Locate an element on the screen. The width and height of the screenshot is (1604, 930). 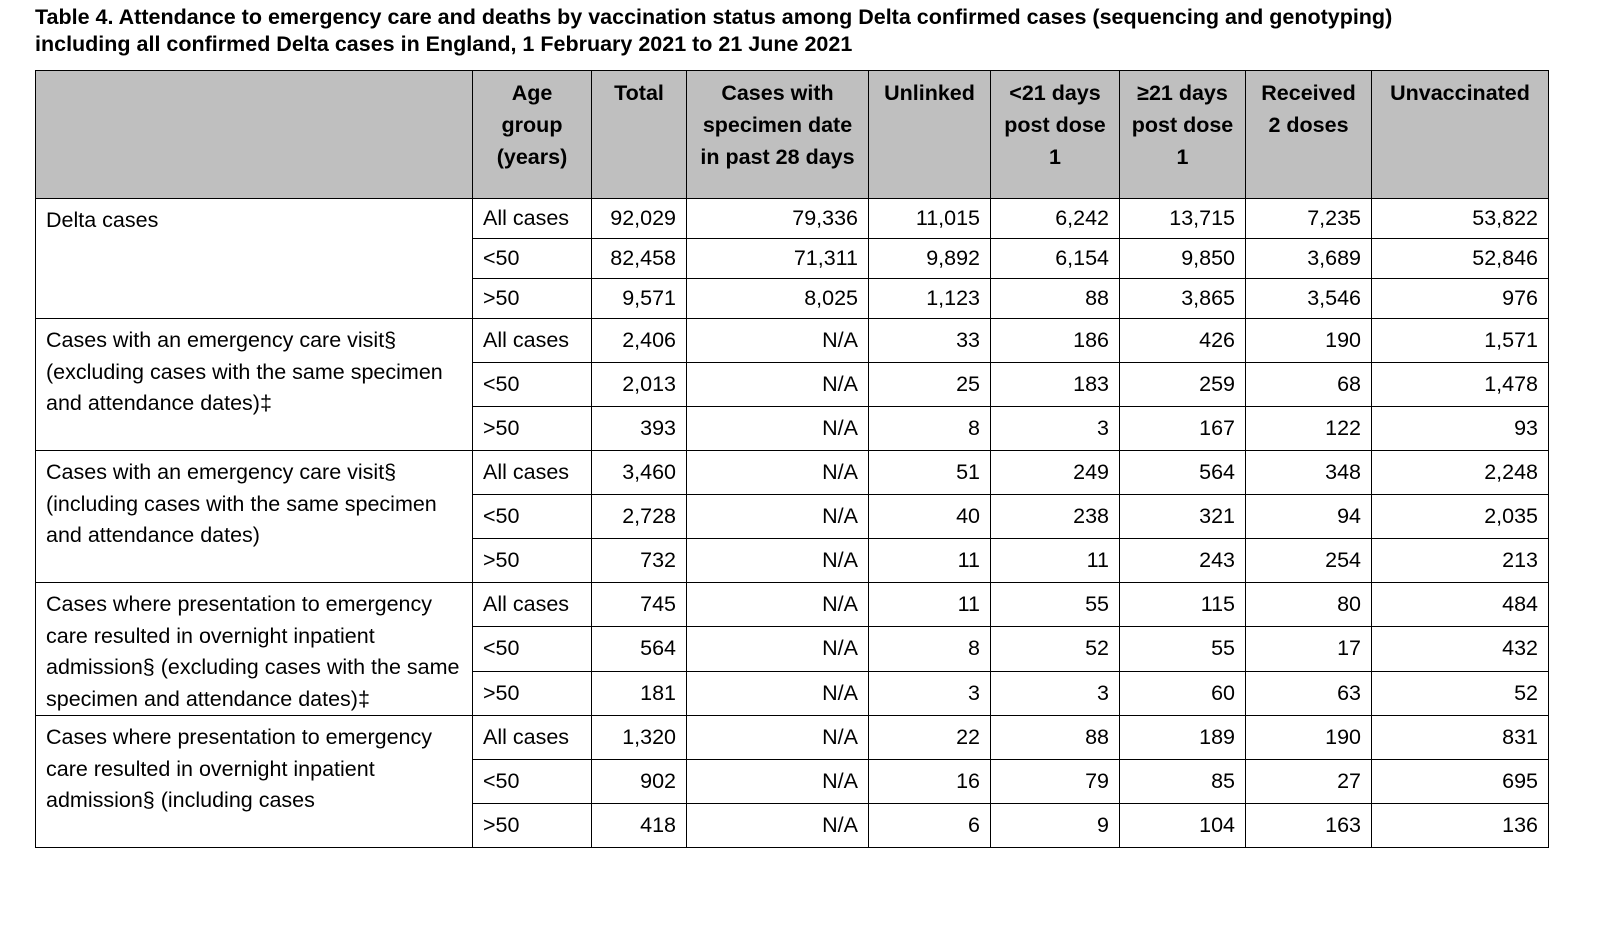
column-header: Unlinked is located at coordinates (929, 134).